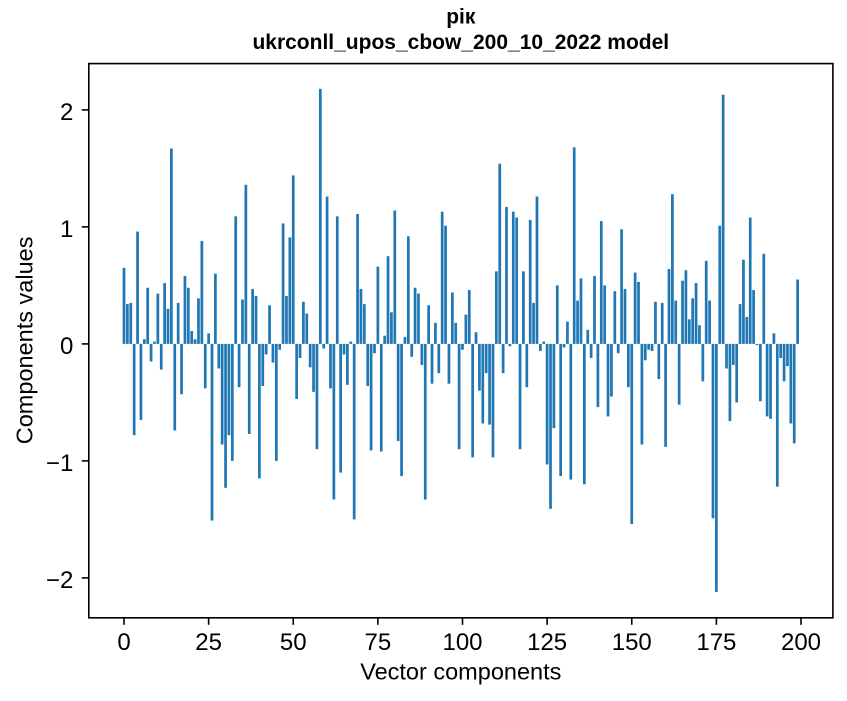  What do you see at coordinates (66, 112) in the screenshot?
I see `svg-text: 2` at bounding box center [66, 112].